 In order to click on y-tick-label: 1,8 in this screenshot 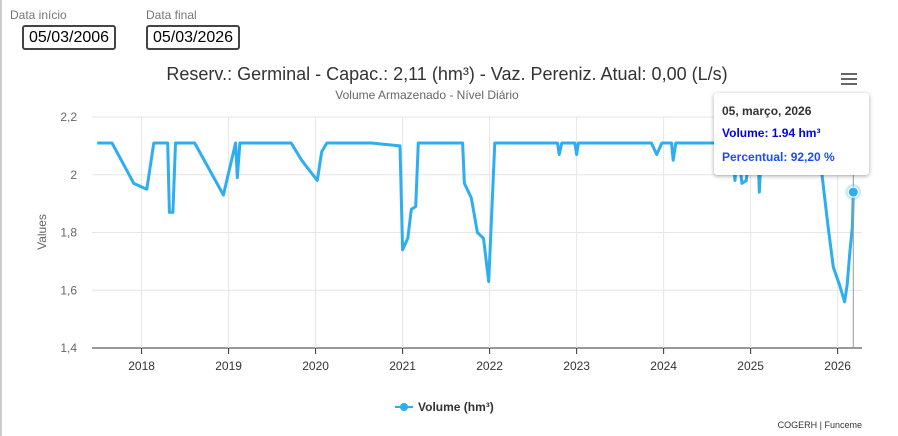, I will do `click(68, 233)`.